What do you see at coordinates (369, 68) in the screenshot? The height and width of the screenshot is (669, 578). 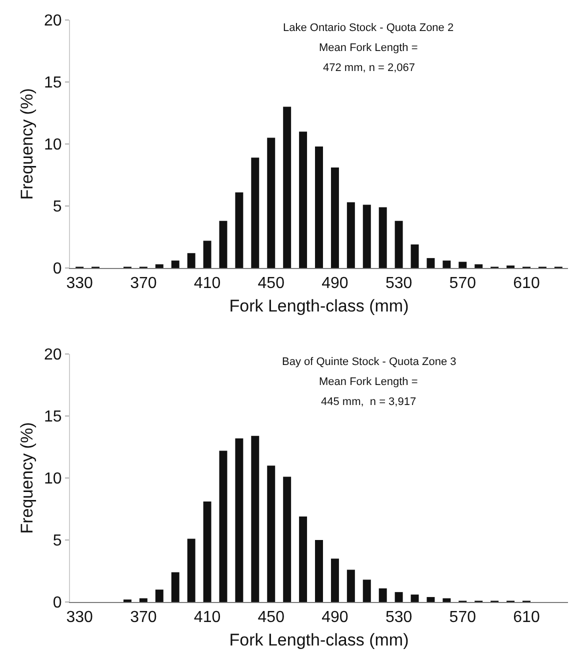 I see `annotation: 472 mm, n = 2,067` at bounding box center [369, 68].